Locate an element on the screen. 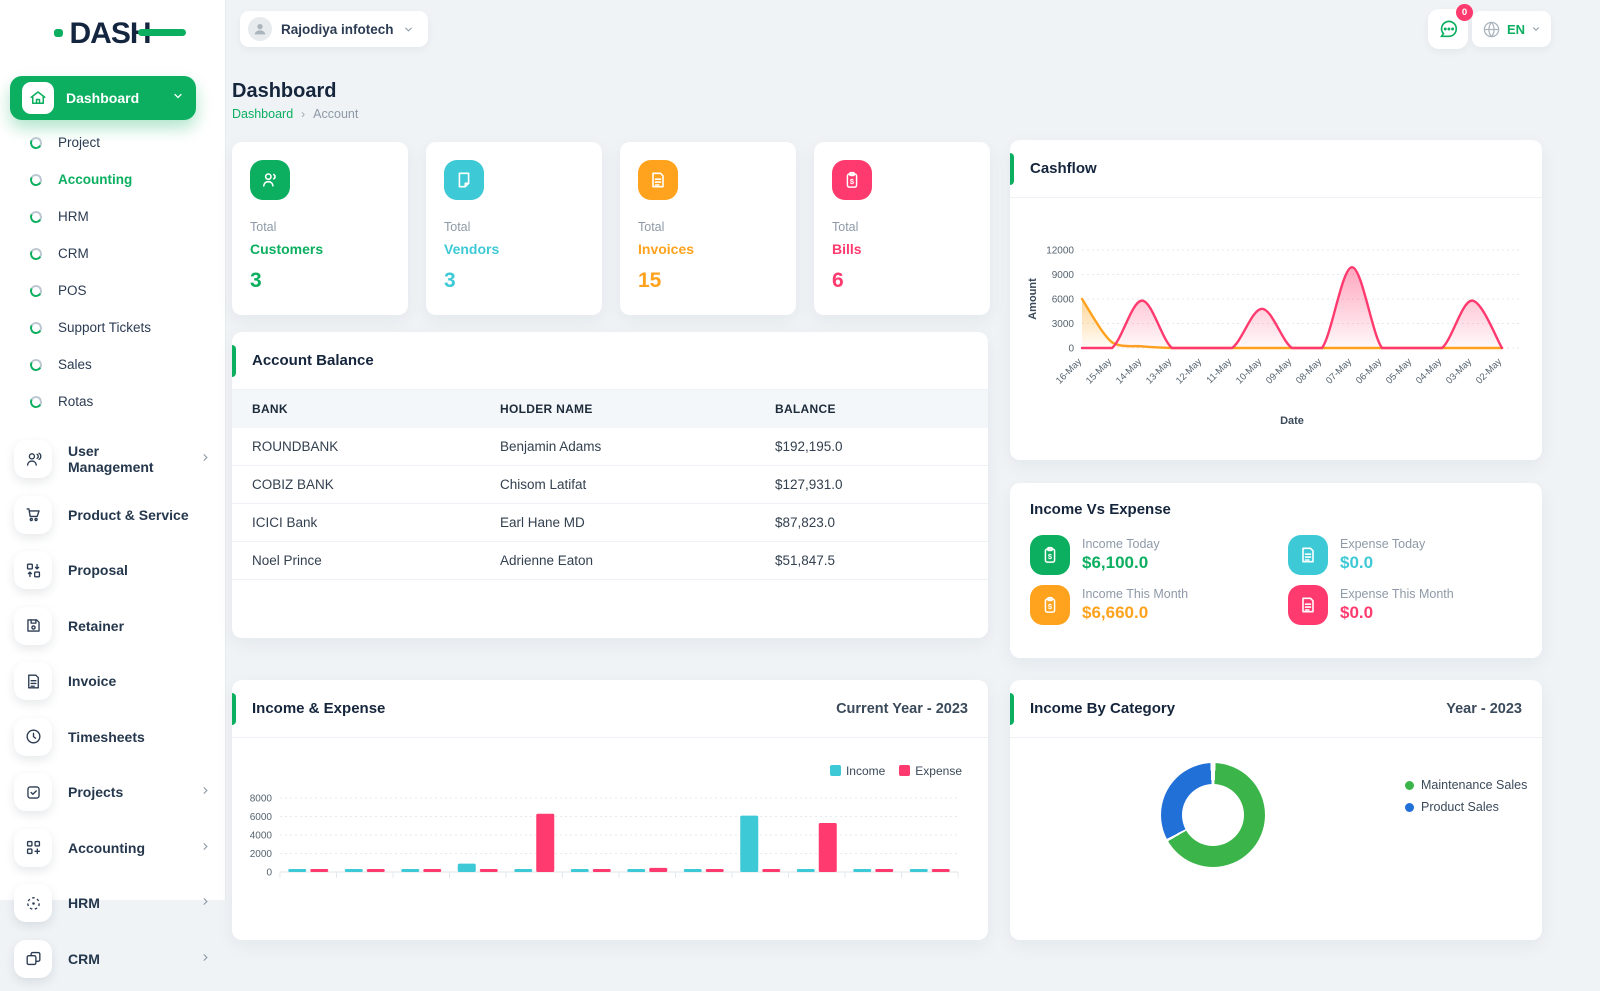 This screenshot has height=991, width=1600. accent-bar is located at coordinates (1012, 709).